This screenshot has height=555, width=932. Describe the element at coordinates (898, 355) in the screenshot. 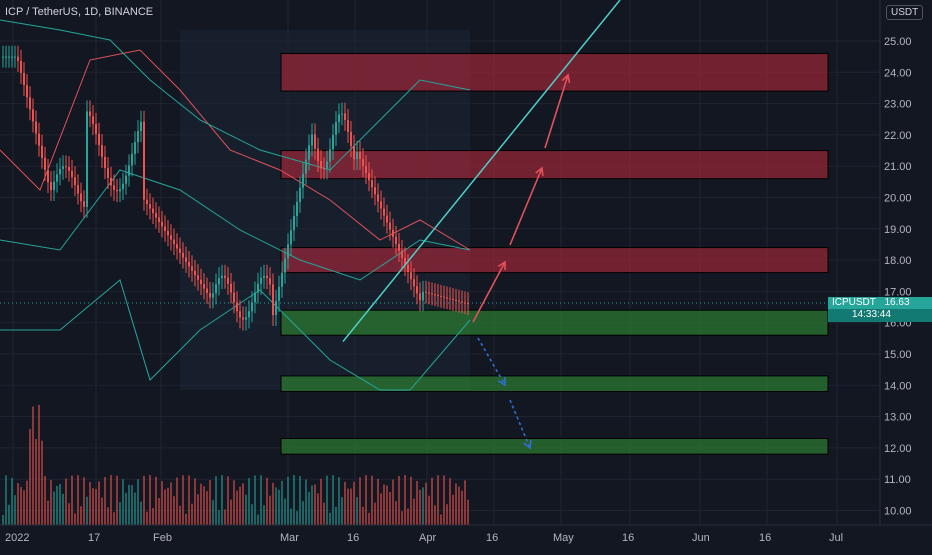

I see `y-tick-label: 15.00` at that location.